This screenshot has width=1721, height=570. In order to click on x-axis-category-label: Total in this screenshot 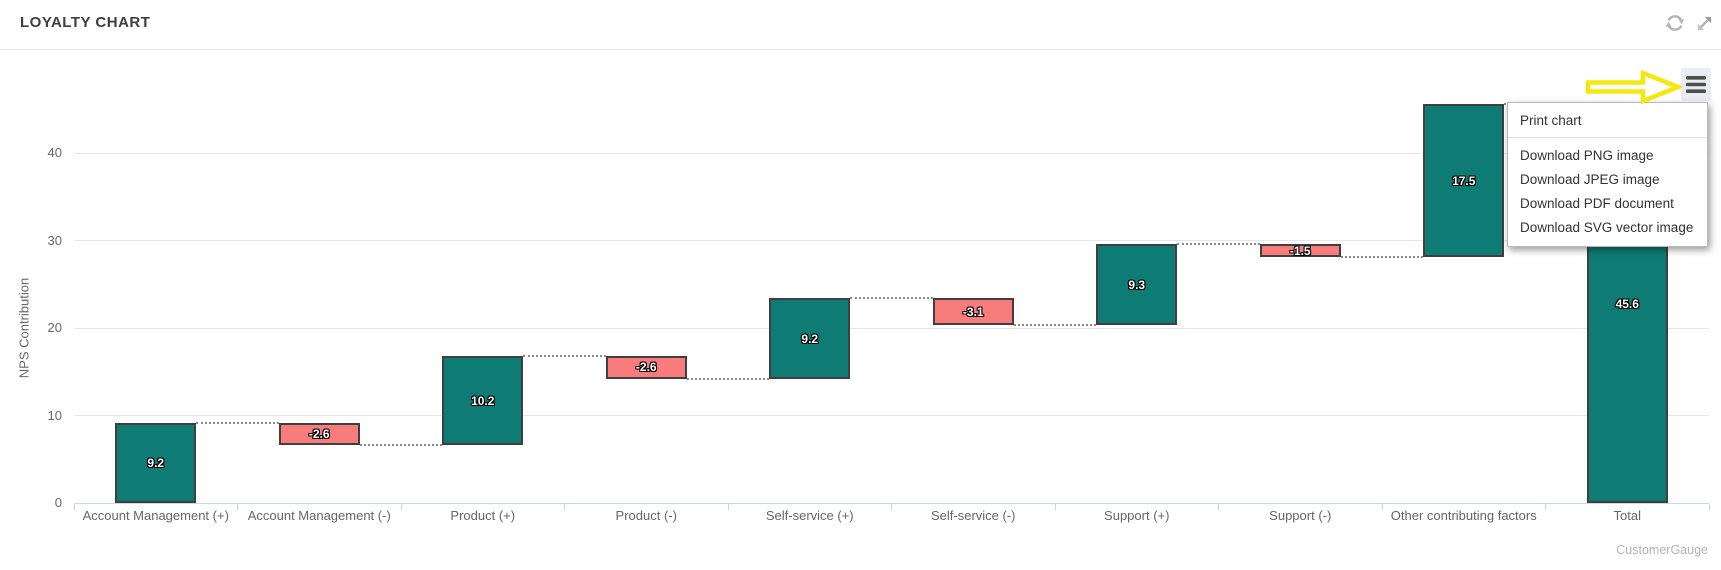, I will do `click(1627, 515)`.